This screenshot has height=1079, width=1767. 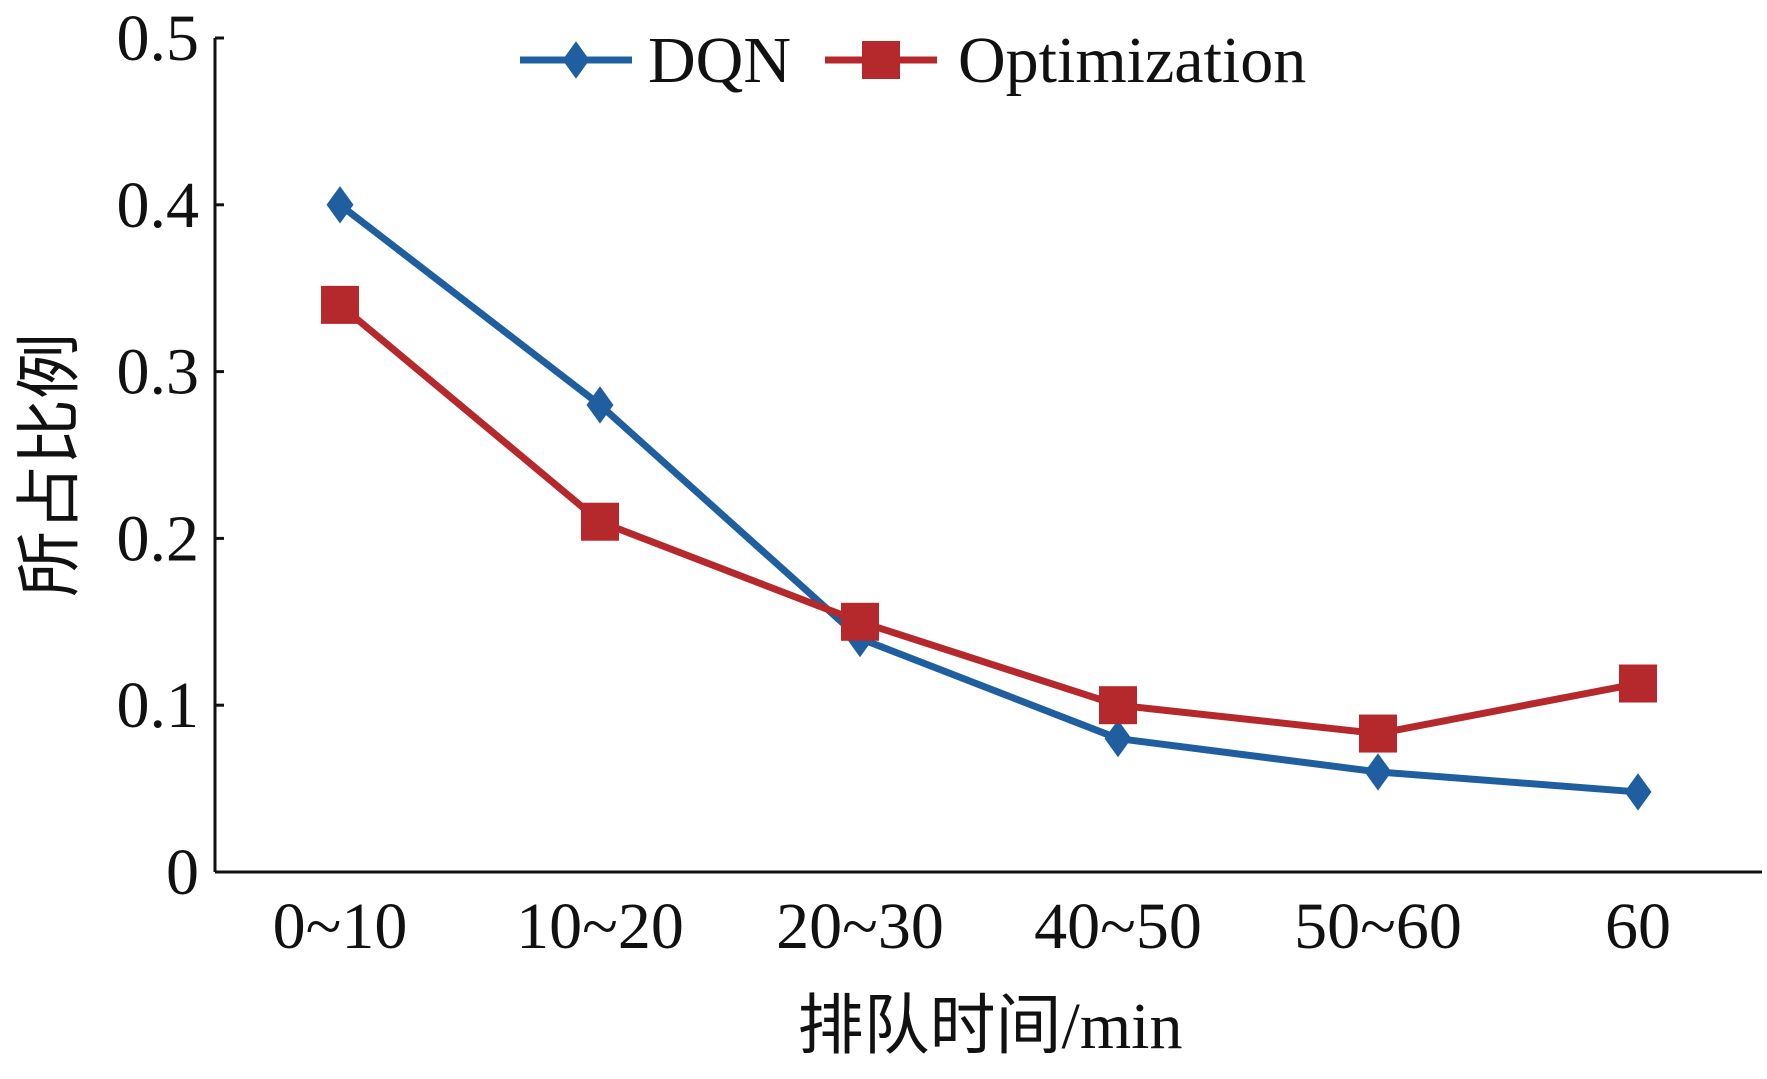 What do you see at coordinates (1378, 926) in the screenshot?
I see `x-tick-label: 50~60` at bounding box center [1378, 926].